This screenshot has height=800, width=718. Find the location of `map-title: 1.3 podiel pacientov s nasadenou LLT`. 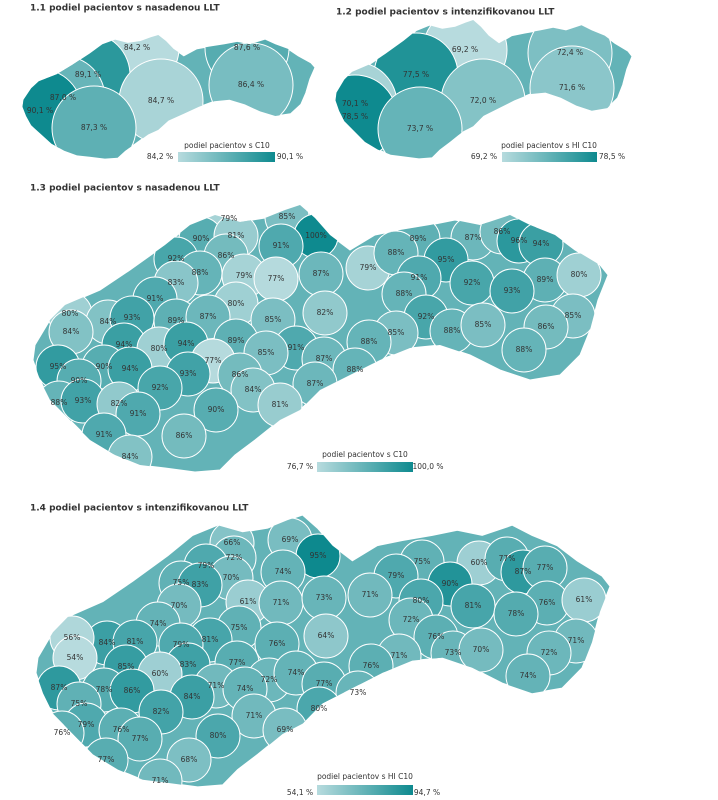

map-title: 1.3 podiel pacientov s nasadenou LLT is located at coordinates (125, 189).